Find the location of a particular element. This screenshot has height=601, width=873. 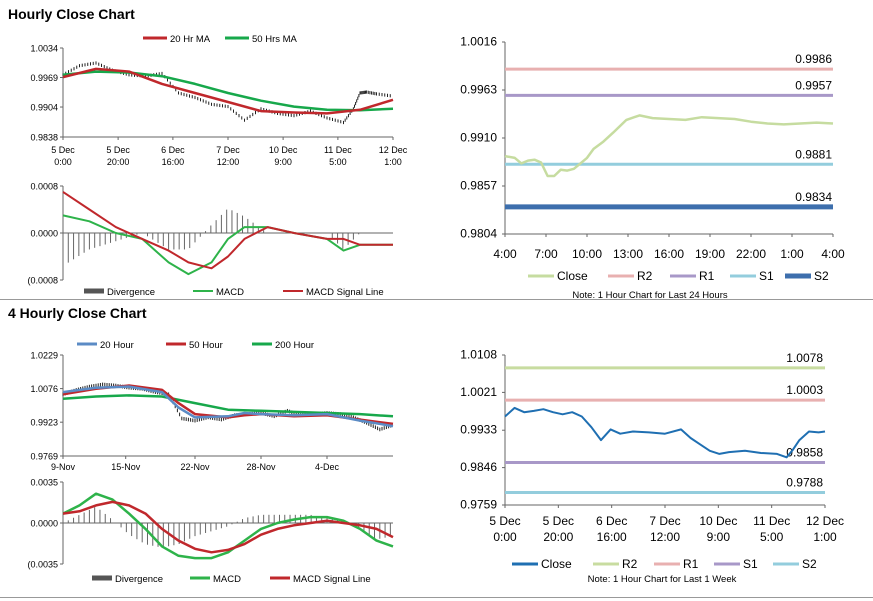

four-hourly-price-x-tick-label: 15-Nov is located at coordinates (126, 467).